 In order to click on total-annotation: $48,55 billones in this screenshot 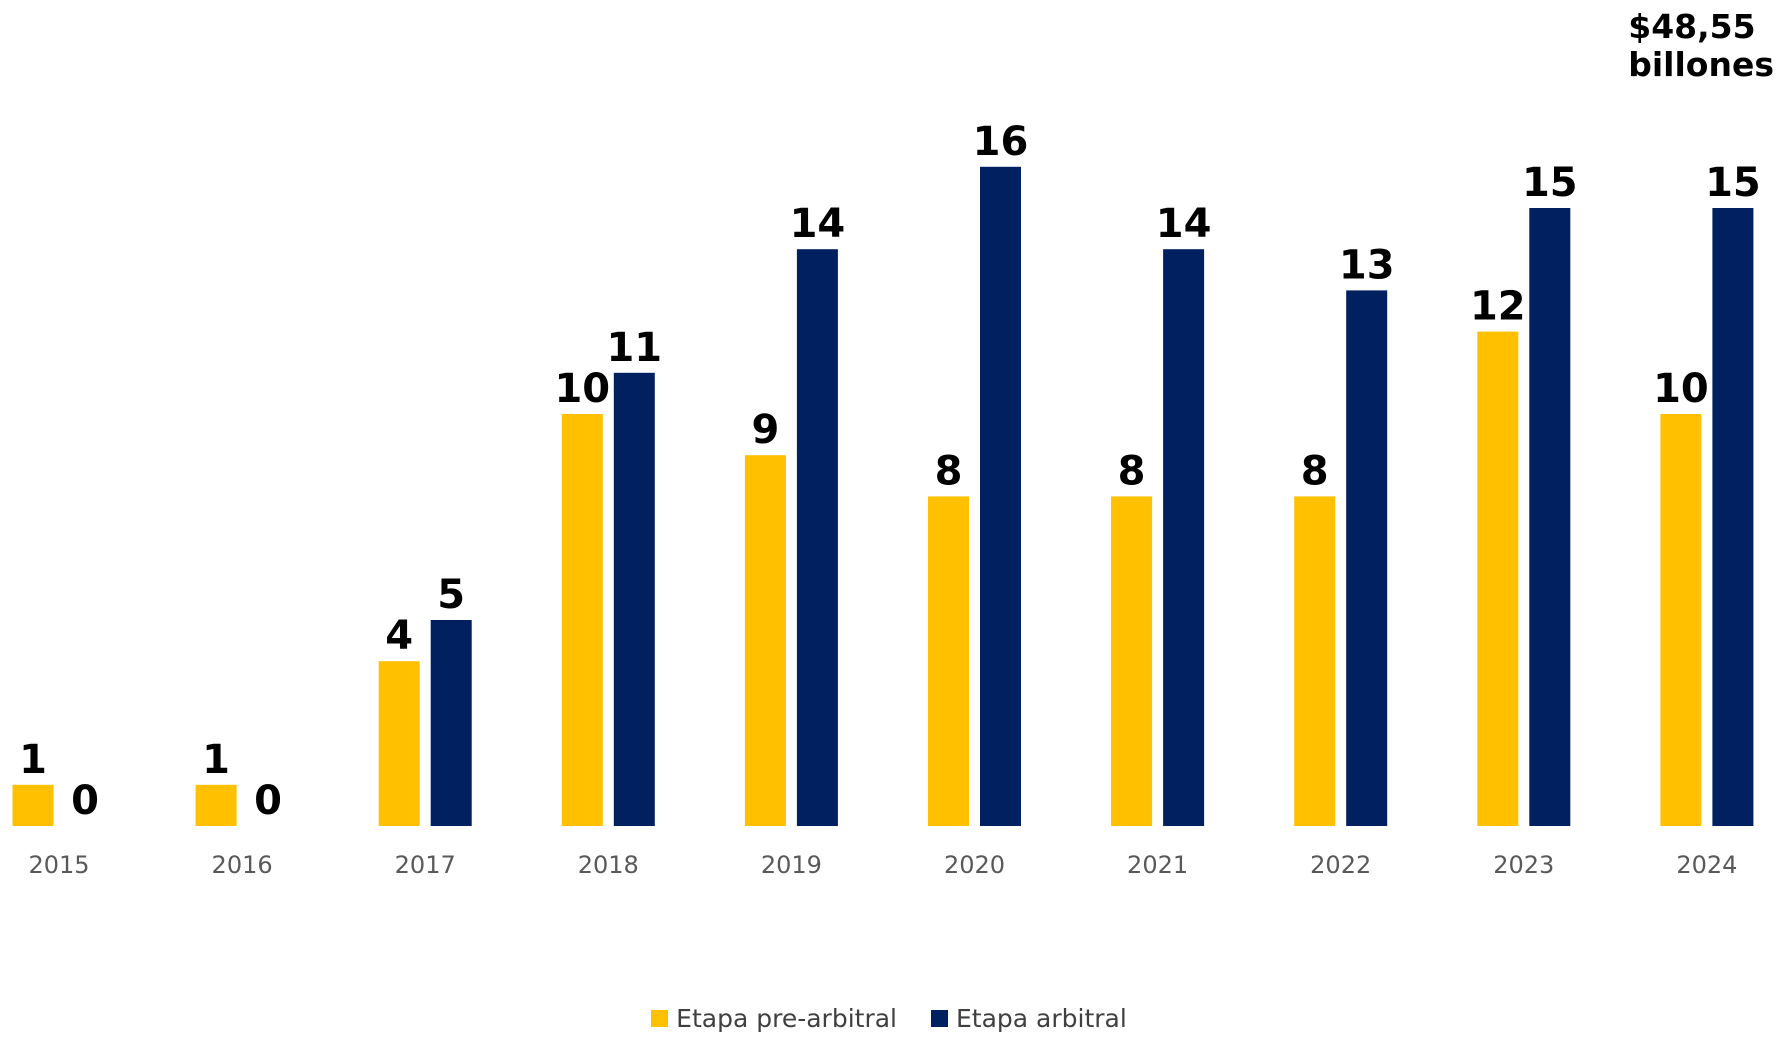, I will do `click(1701, 46)`.